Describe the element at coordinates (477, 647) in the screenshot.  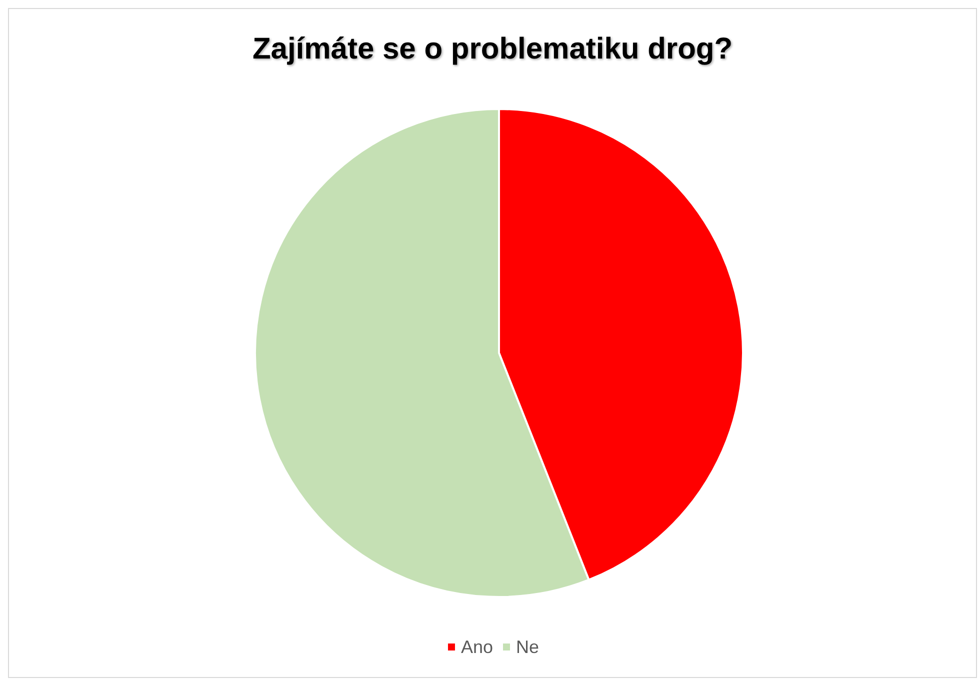
I see `legend-label: Ano` at that location.